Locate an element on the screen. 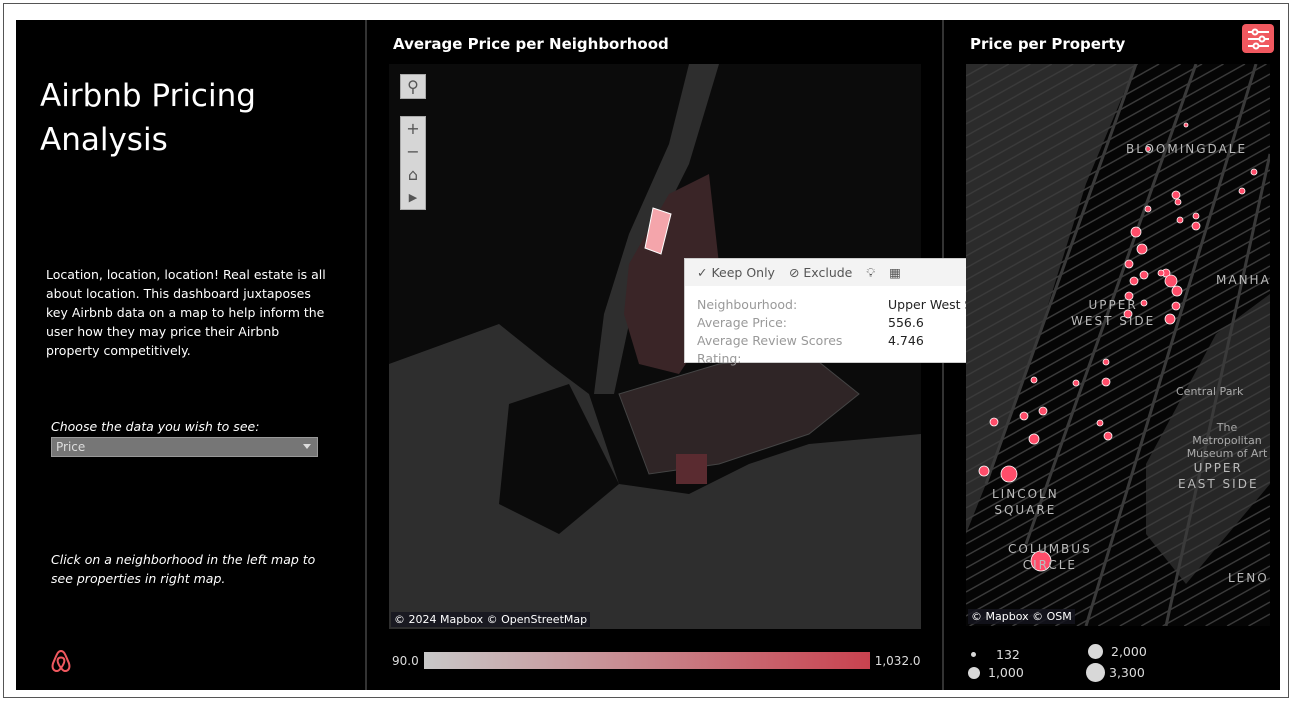  size-legend-item: 2,000 is located at coordinates (1117, 651).